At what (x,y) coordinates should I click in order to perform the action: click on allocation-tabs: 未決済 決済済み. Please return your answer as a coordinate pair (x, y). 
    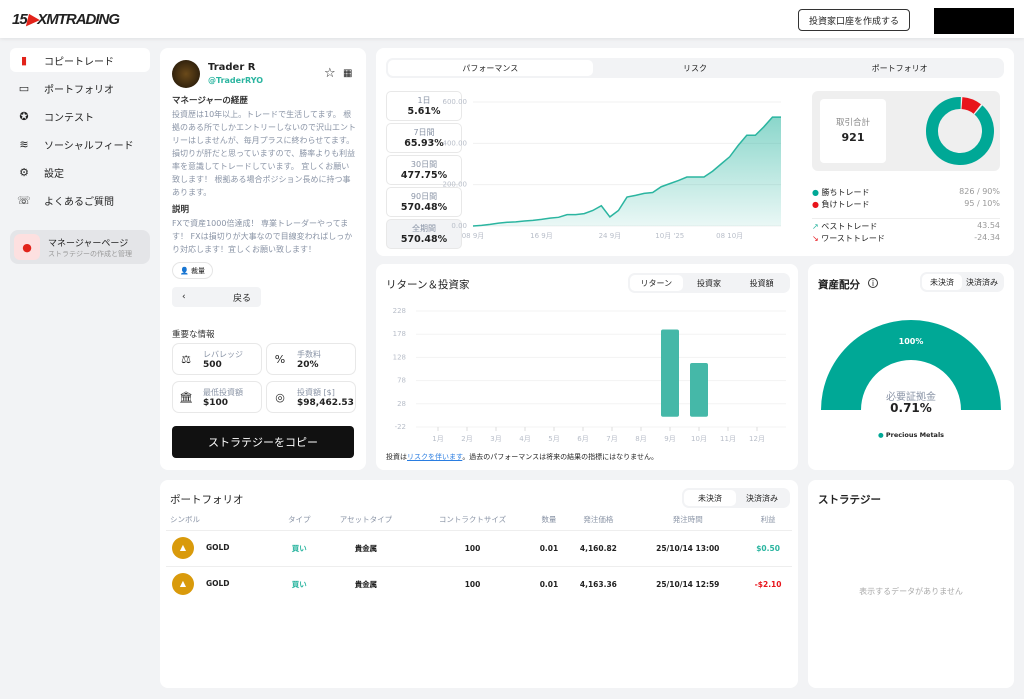
    Looking at the image, I should click on (962, 282).